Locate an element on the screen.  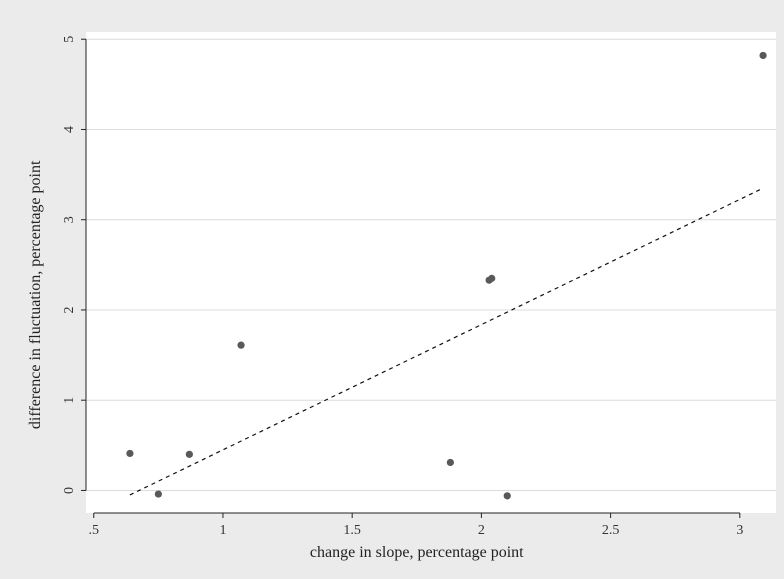
x-tick-label: 2.5 is located at coordinates (611, 530).